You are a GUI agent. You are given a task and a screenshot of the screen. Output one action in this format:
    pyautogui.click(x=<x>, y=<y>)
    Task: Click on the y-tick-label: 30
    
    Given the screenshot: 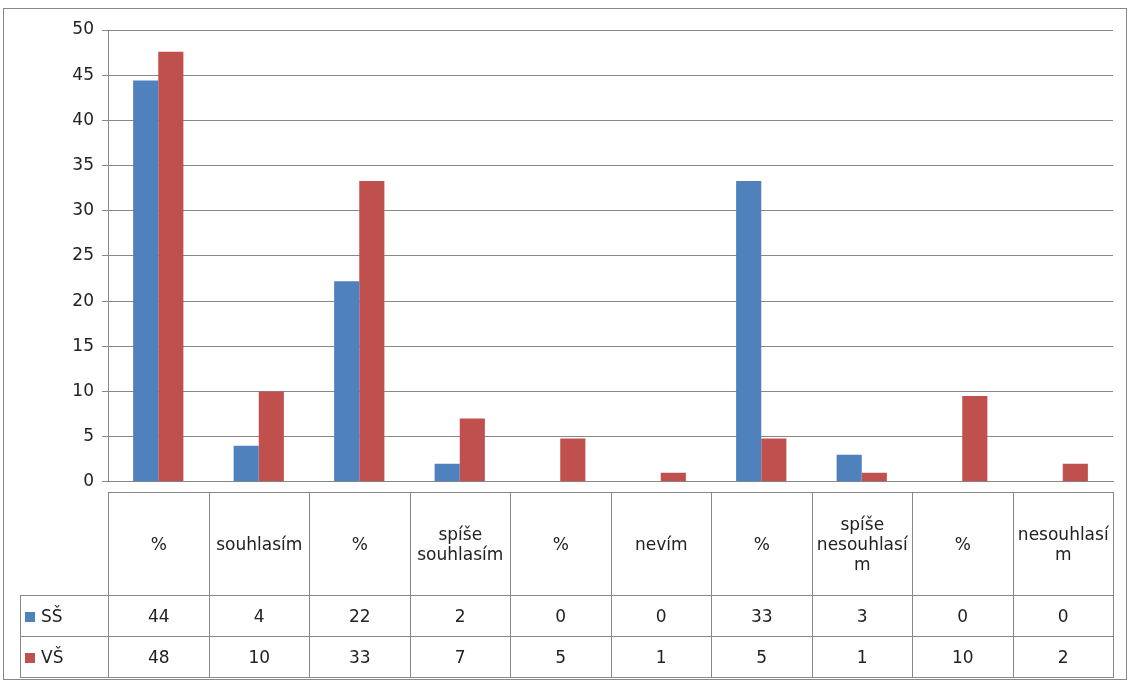 What is the action you would take?
    pyautogui.click(x=83, y=209)
    